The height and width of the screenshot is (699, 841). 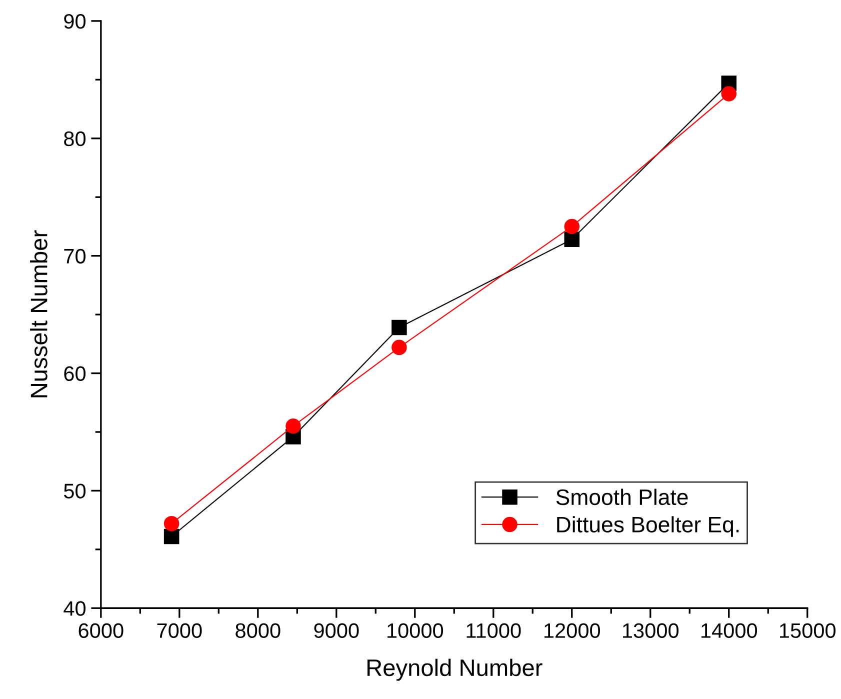 What do you see at coordinates (101, 630) in the screenshot?
I see `x-tick-label: 6000` at bounding box center [101, 630].